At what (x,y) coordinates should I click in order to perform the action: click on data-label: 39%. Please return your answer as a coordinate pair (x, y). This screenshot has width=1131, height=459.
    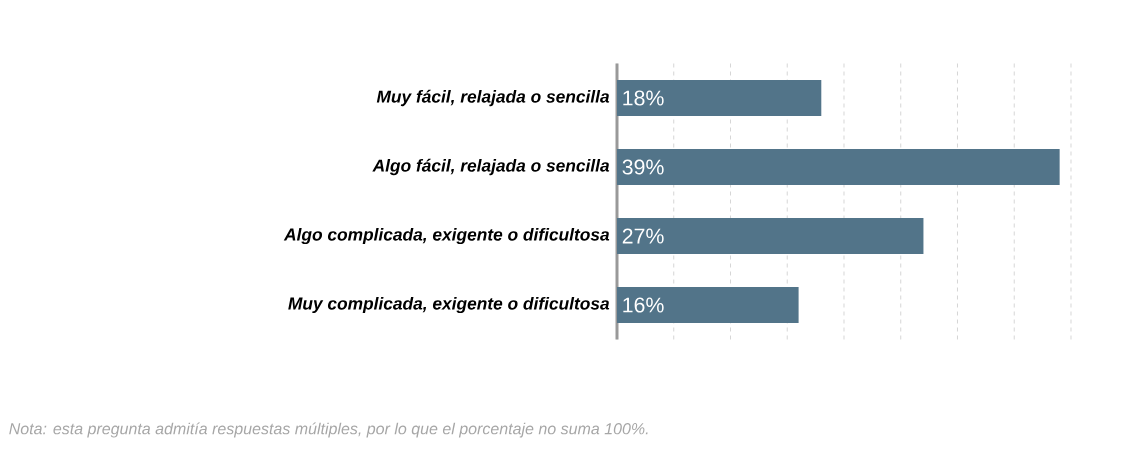
    Looking at the image, I should click on (643, 167).